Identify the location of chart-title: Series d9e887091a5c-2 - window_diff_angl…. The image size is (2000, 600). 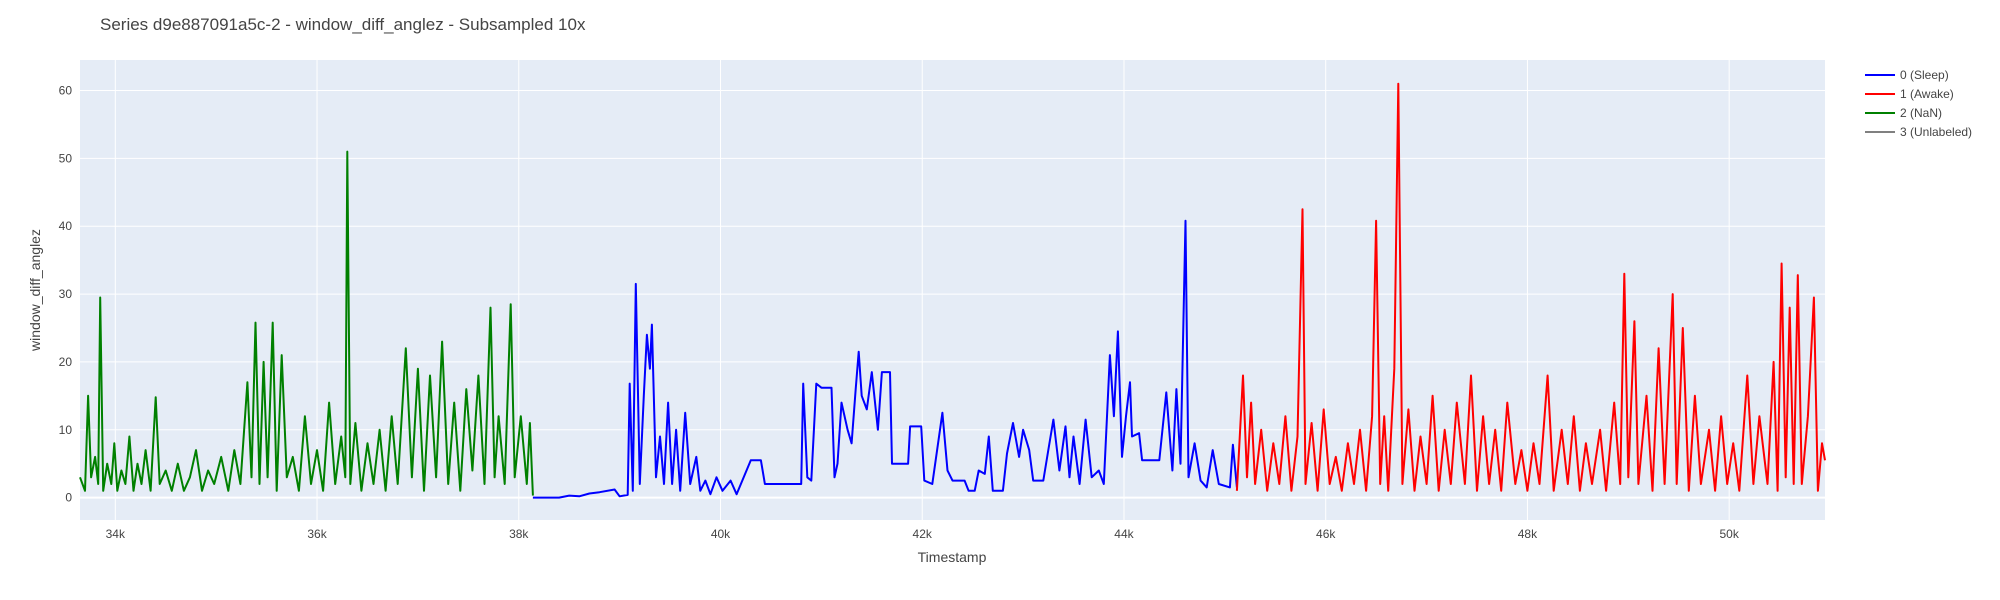
(343, 24).